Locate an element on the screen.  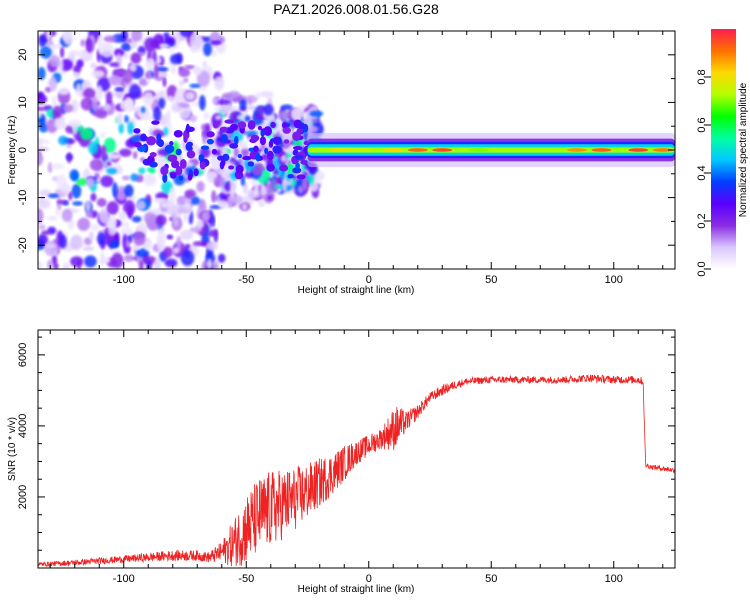
spectrogram-y-tick-label: 0 is located at coordinates (23, 150).